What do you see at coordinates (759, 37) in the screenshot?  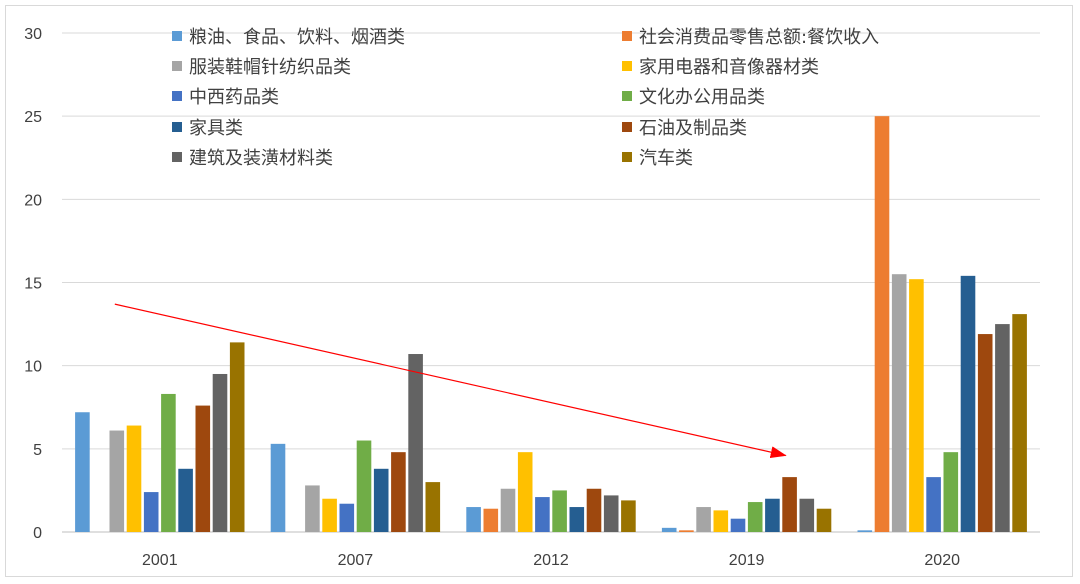 I see `legend-label: 社会消费品零售总额:餐饮收入` at bounding box center [759, 37].